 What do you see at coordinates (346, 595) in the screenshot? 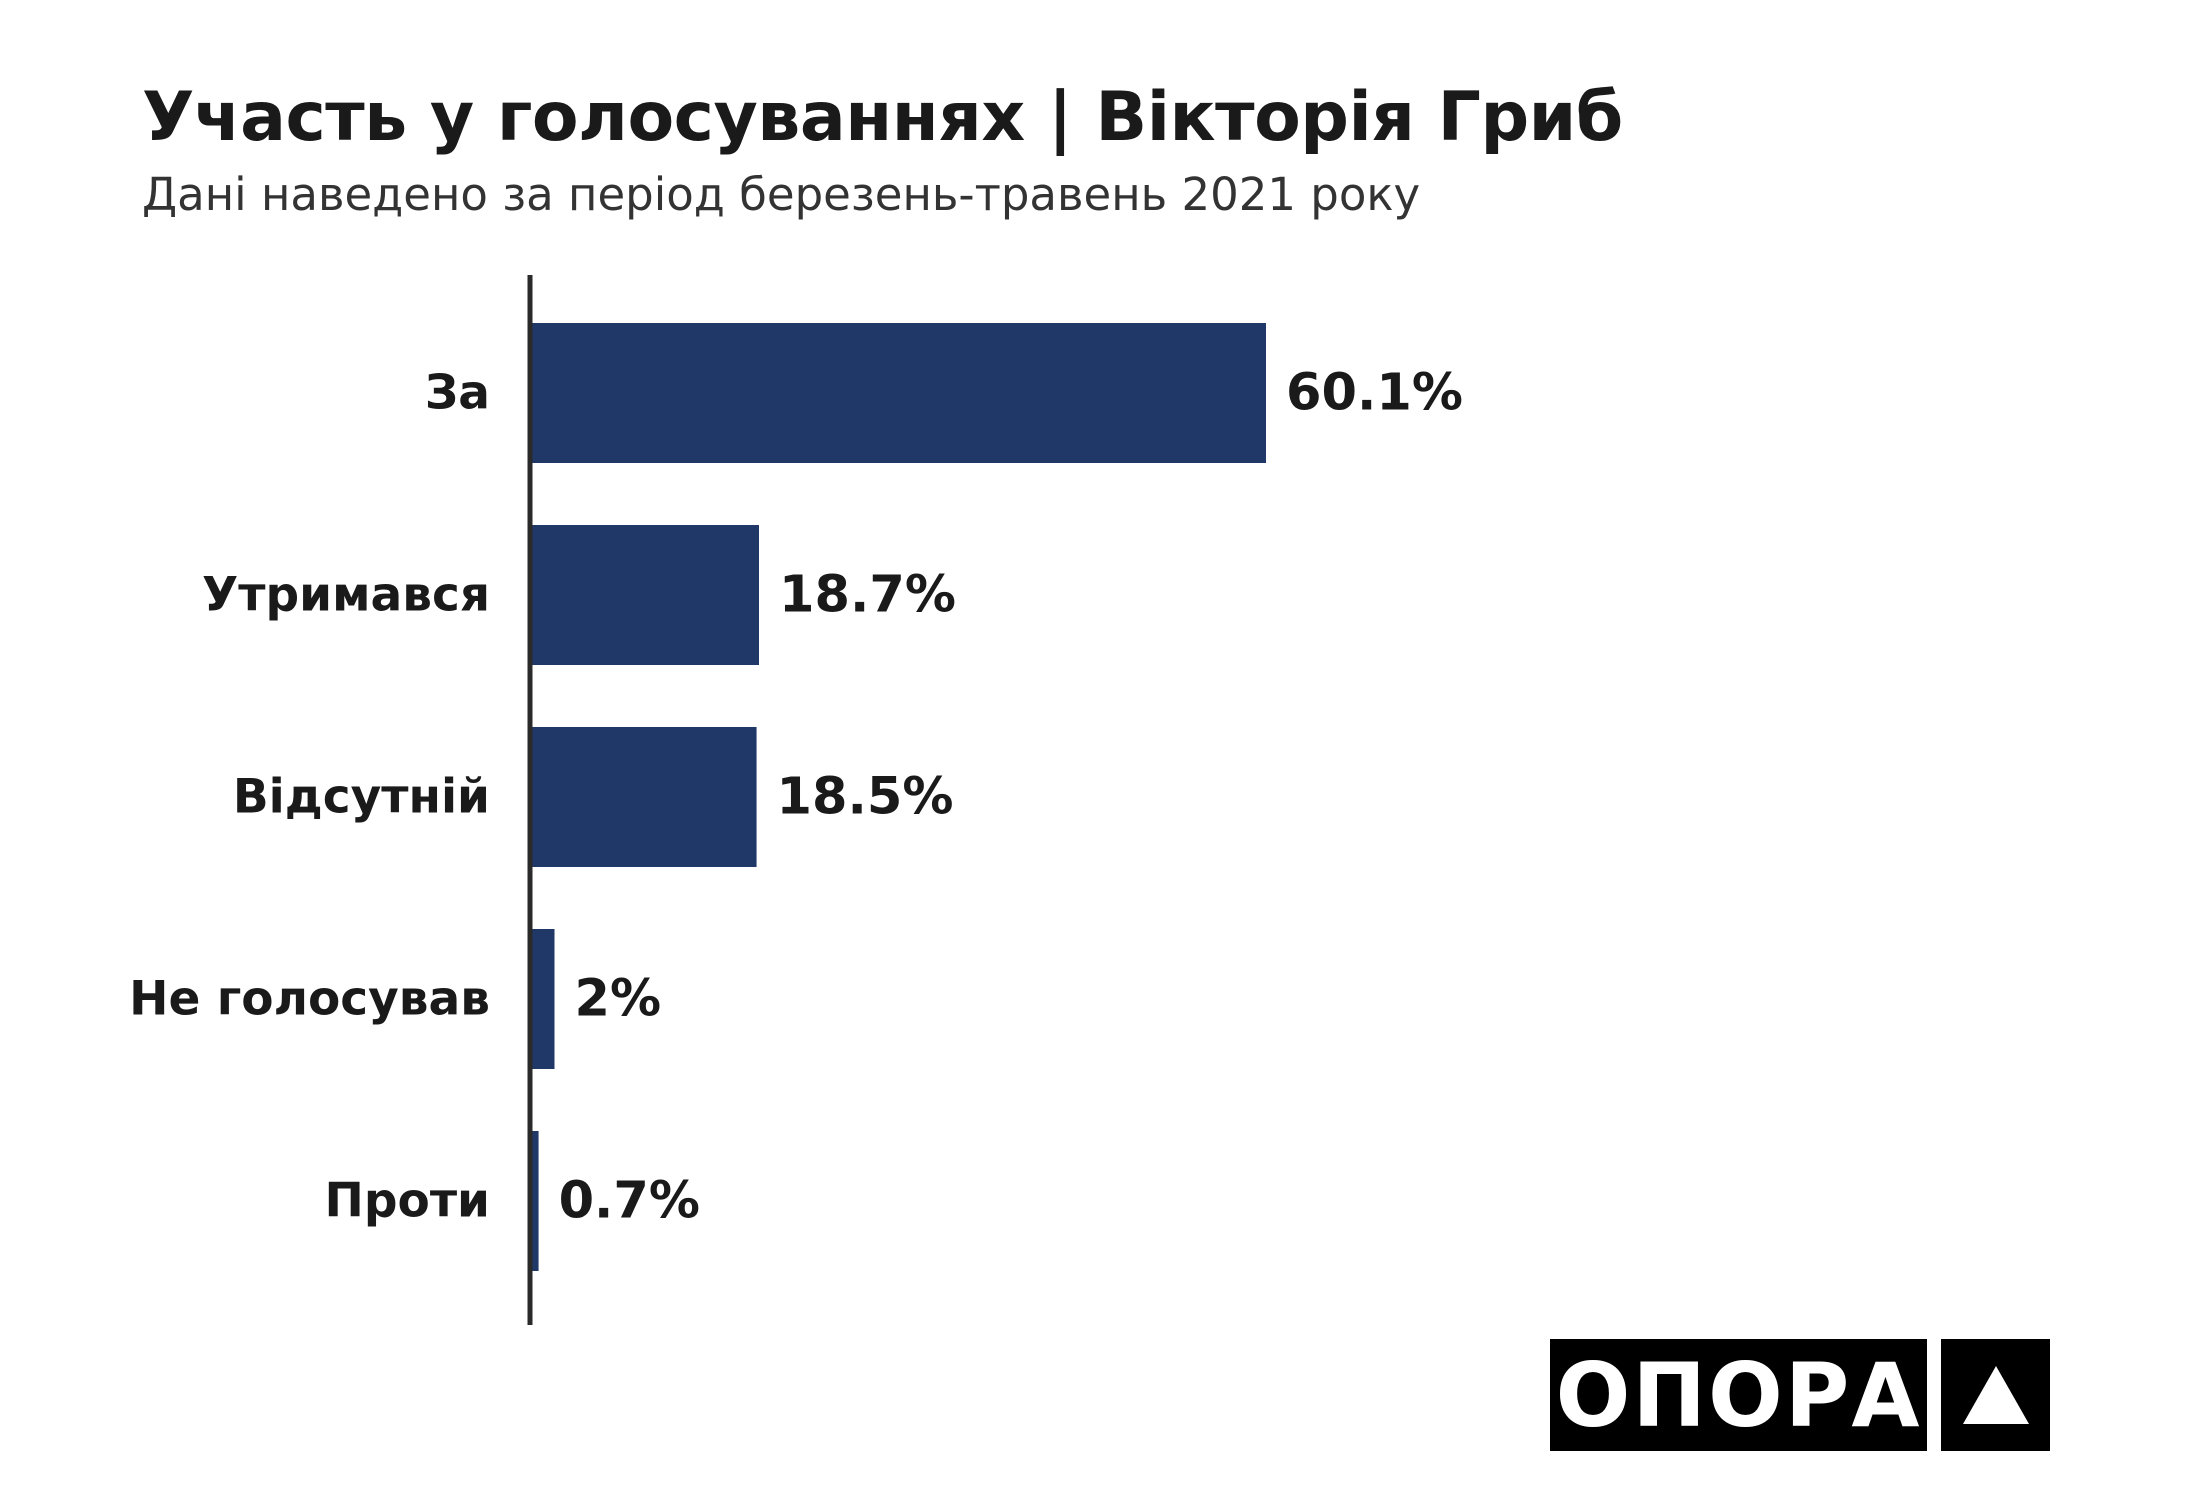
I see `category-label: Утримався` at bounding box center [346, 595].